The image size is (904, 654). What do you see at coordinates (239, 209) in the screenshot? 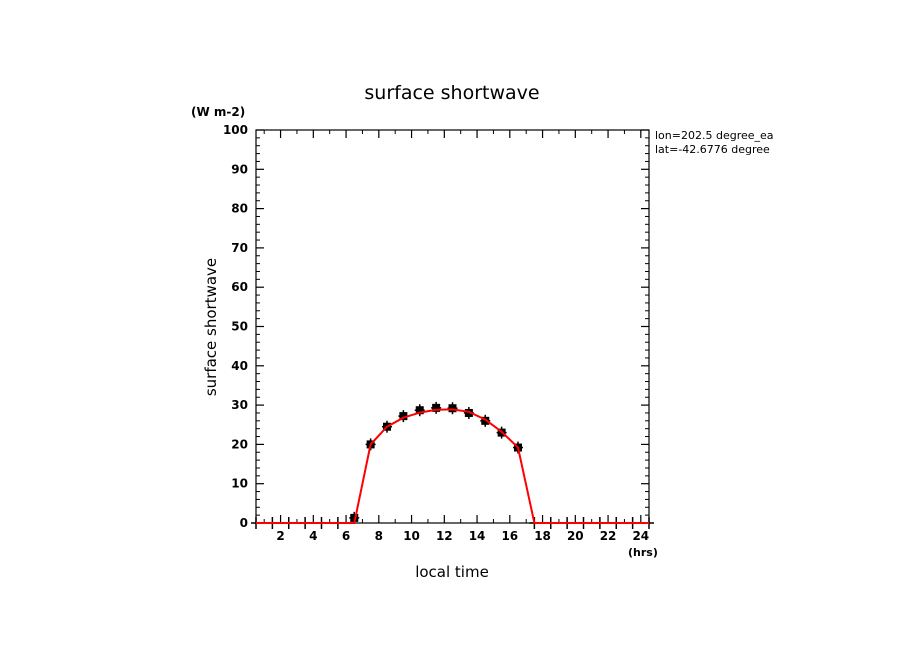
I see `y-tick-label: 80` at bounding box center [239, 209].